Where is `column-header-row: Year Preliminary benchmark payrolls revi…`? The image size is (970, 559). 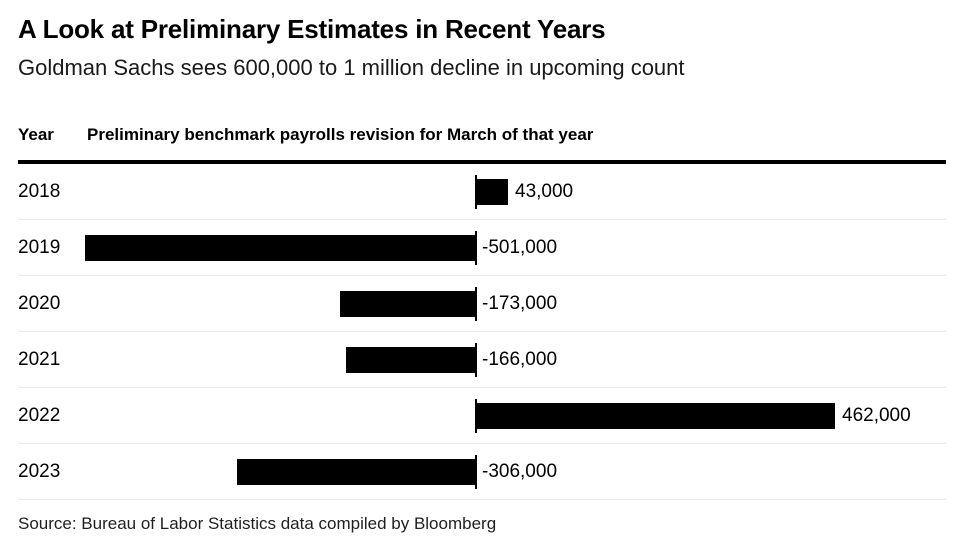 column-header-row: Year Preliminary benchmark payrolls revi… is located at coordinates (482, 144).